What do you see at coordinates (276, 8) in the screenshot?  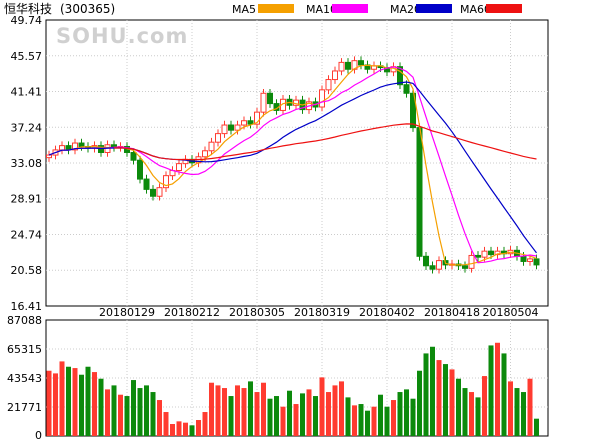 I see `legend-swatch-ma5` at bounding box center [276, 8].